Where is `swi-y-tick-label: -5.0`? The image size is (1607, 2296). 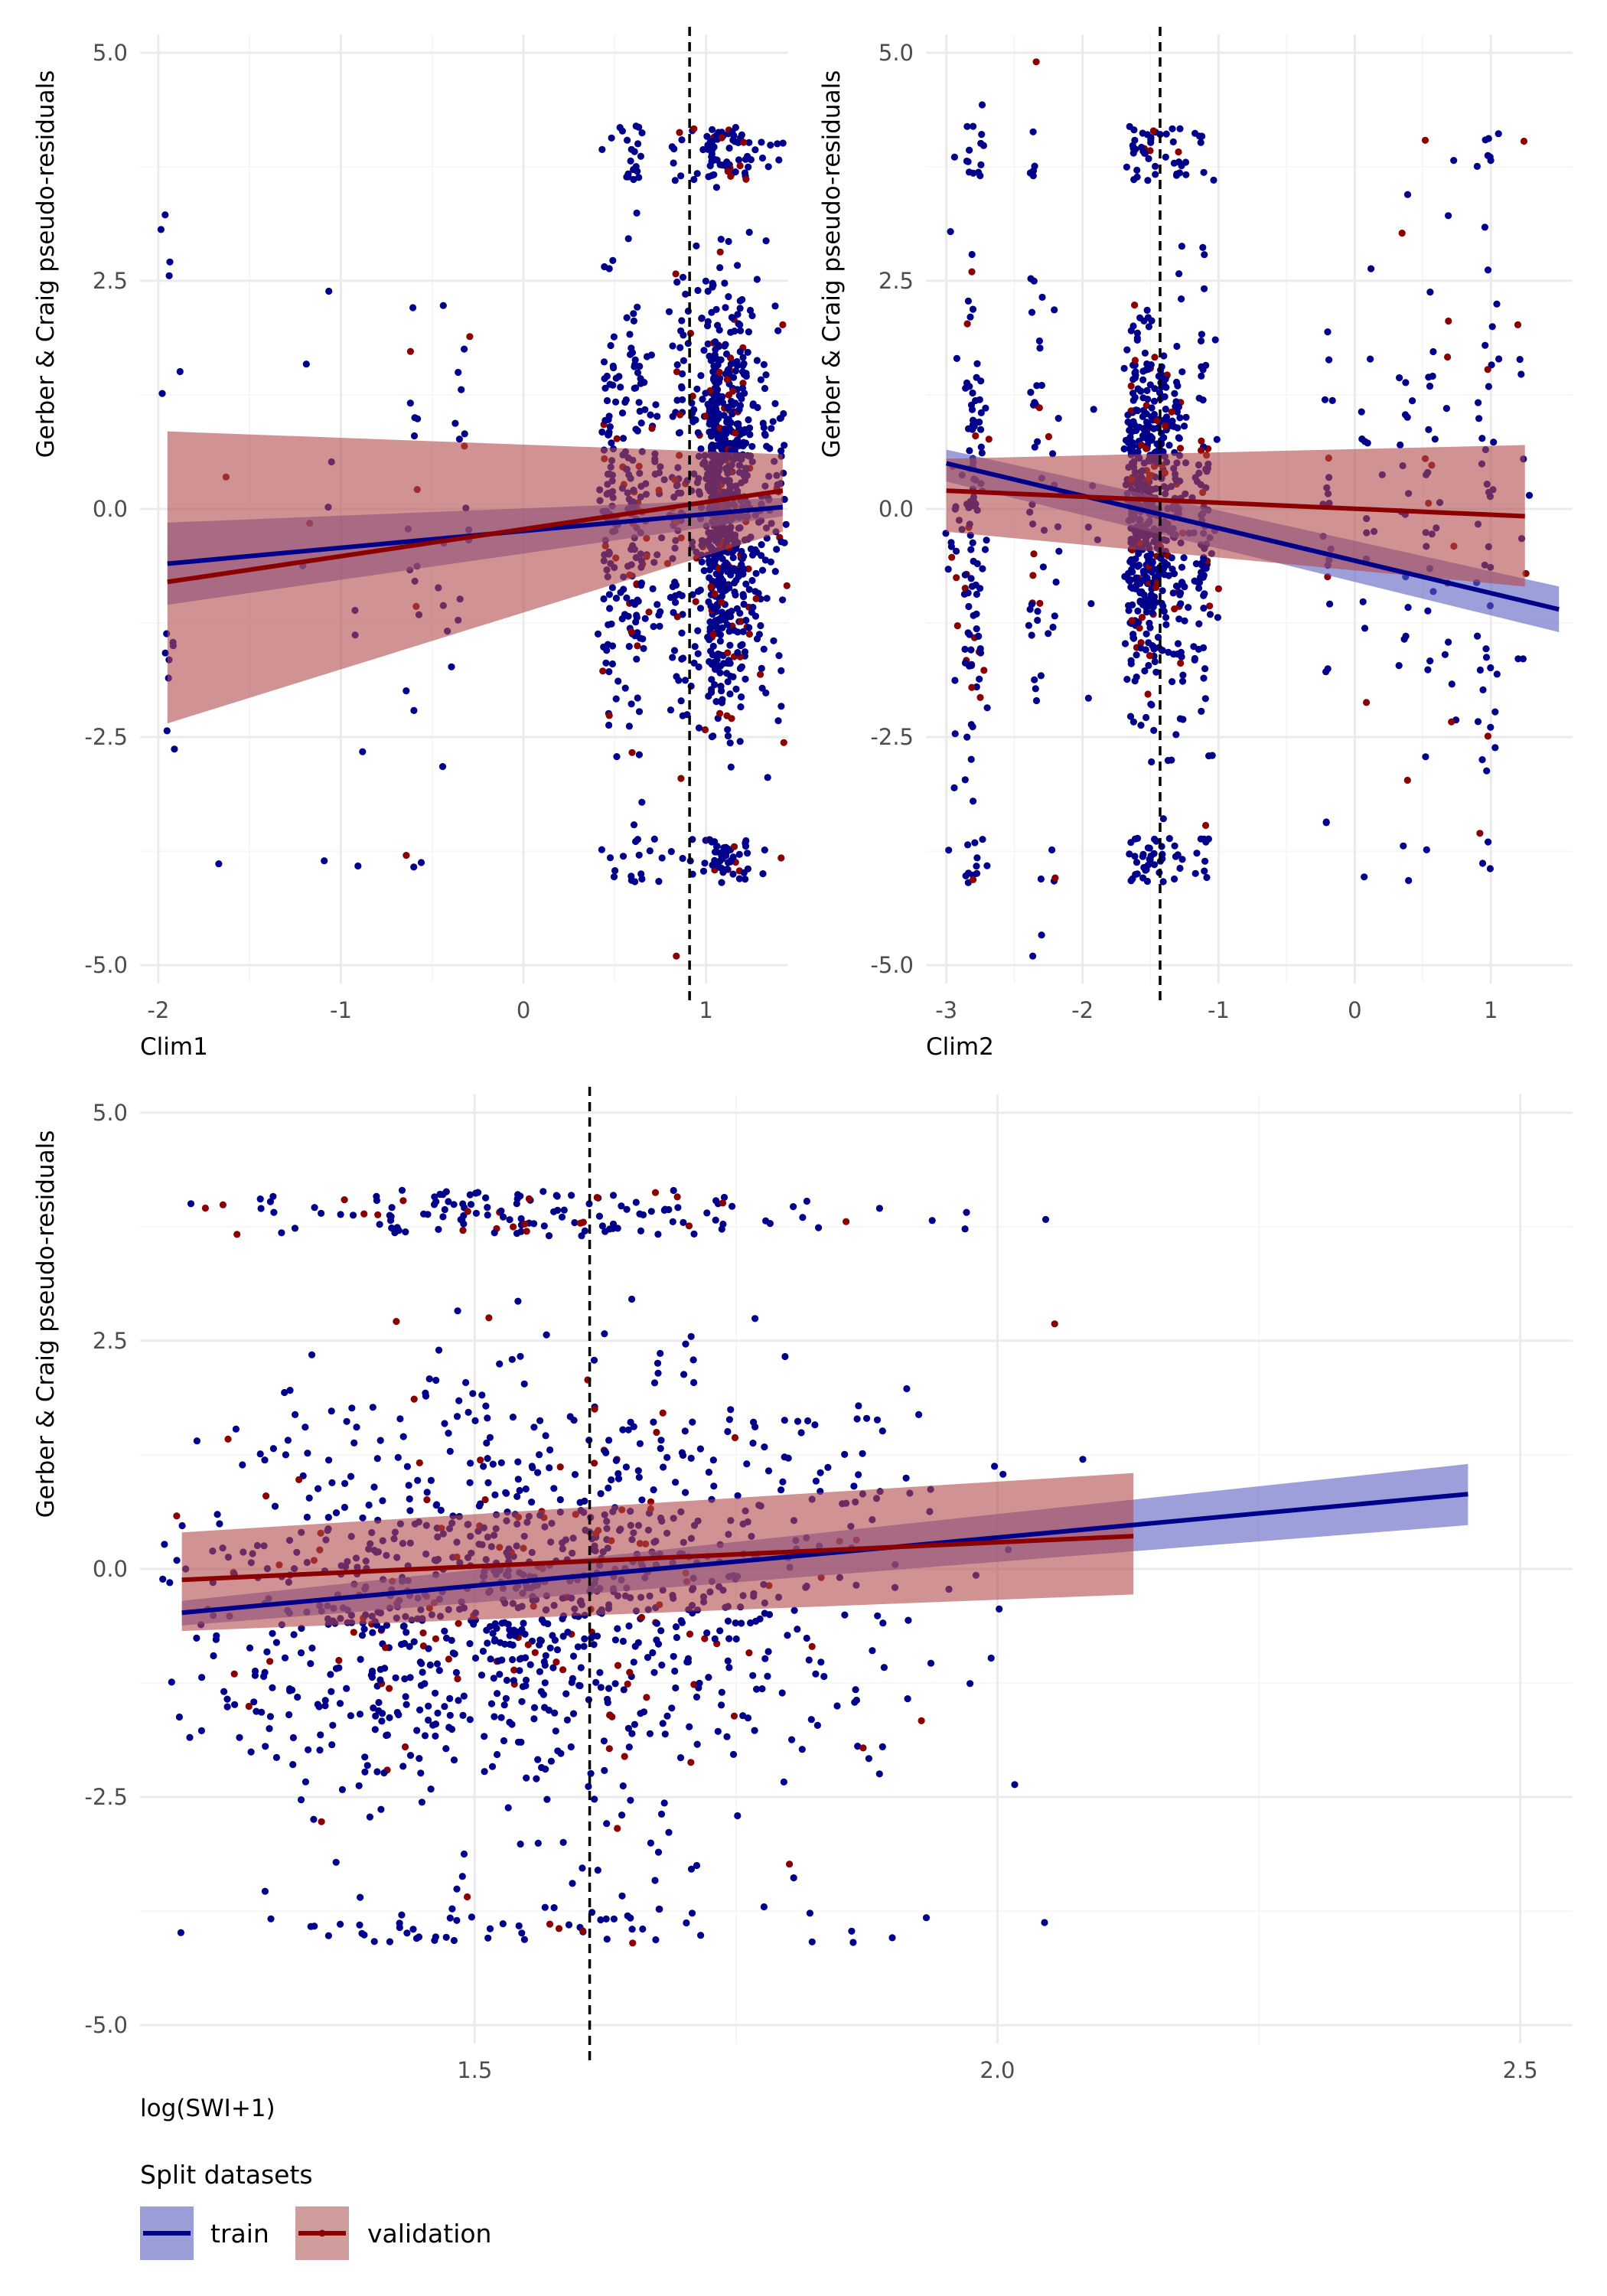
swi-y-tick-label: -5.0 is located at coordinates (106, 2025).